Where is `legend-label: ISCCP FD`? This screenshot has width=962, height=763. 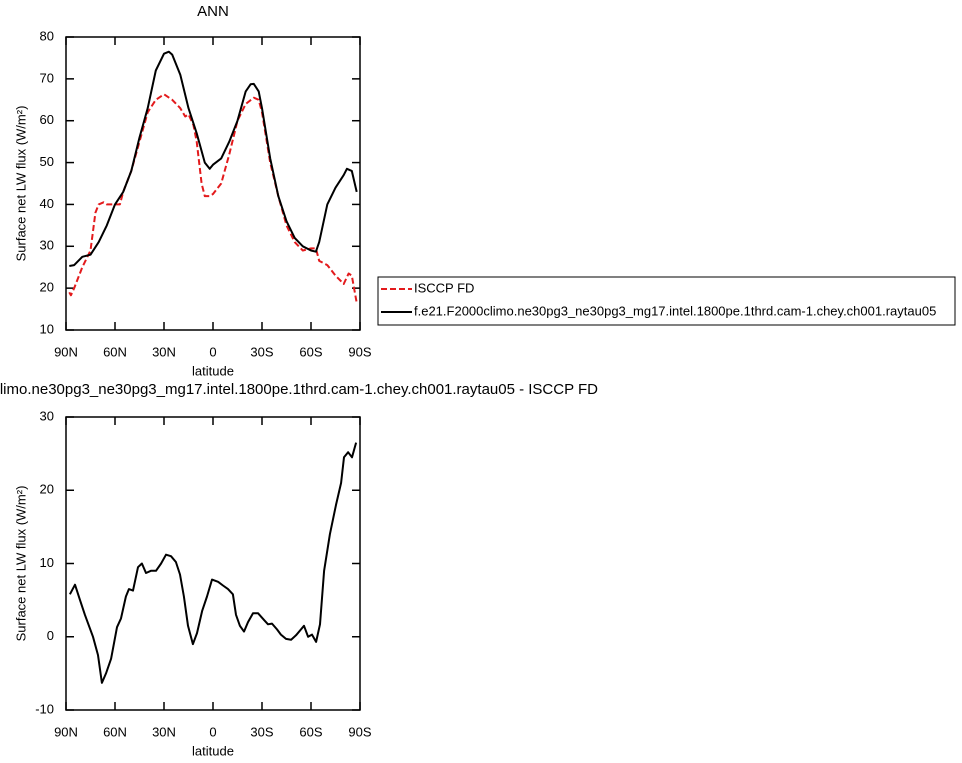
legend-label: ISCCP FD is located at coordinates (444, 287).